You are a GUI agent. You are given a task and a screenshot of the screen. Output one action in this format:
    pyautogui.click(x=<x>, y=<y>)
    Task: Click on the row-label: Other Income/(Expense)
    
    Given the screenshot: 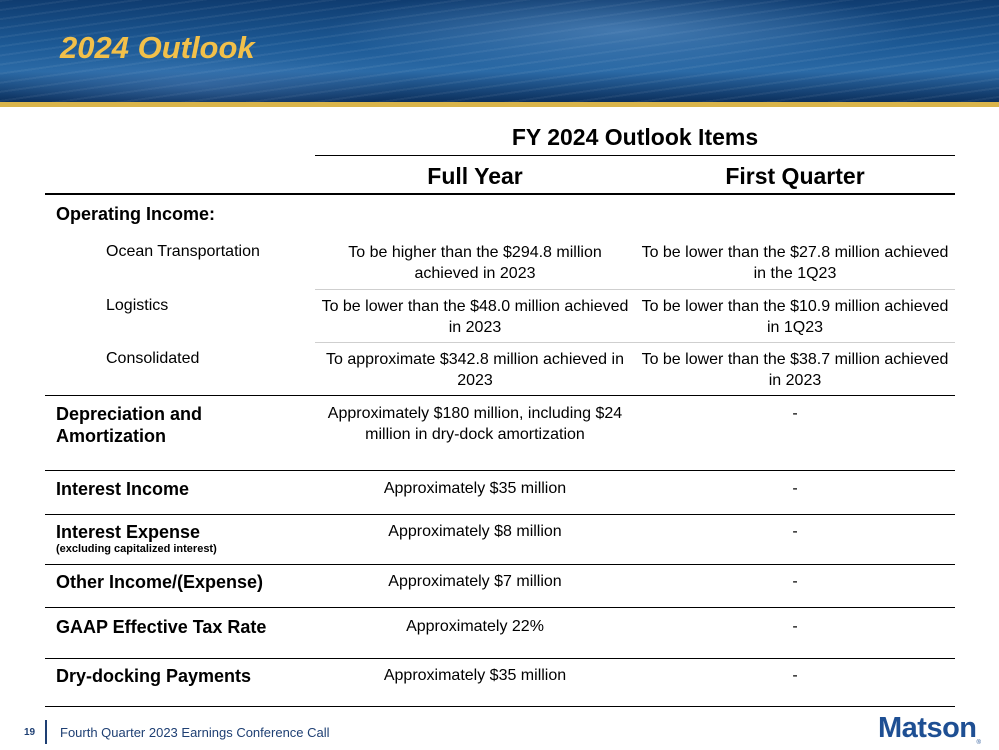 What is the action you would take?
    pyautogui.click(x=160, y=582)
    